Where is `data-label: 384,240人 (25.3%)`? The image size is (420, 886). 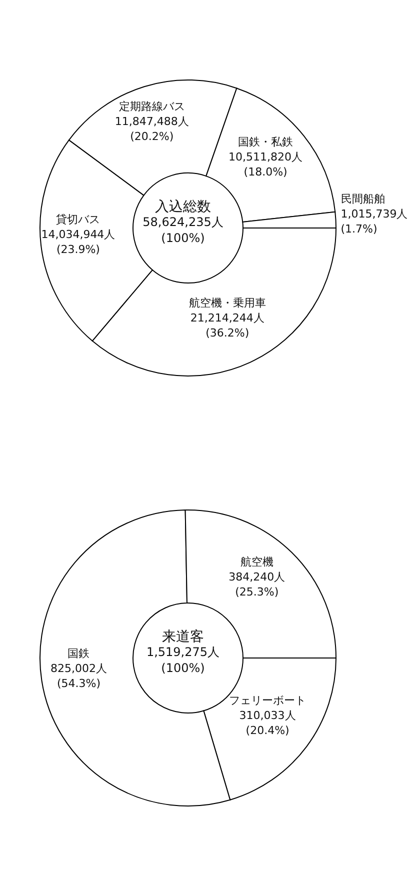
data-label: 384,240人 (25.3%) is located at coordinates (257, 584).